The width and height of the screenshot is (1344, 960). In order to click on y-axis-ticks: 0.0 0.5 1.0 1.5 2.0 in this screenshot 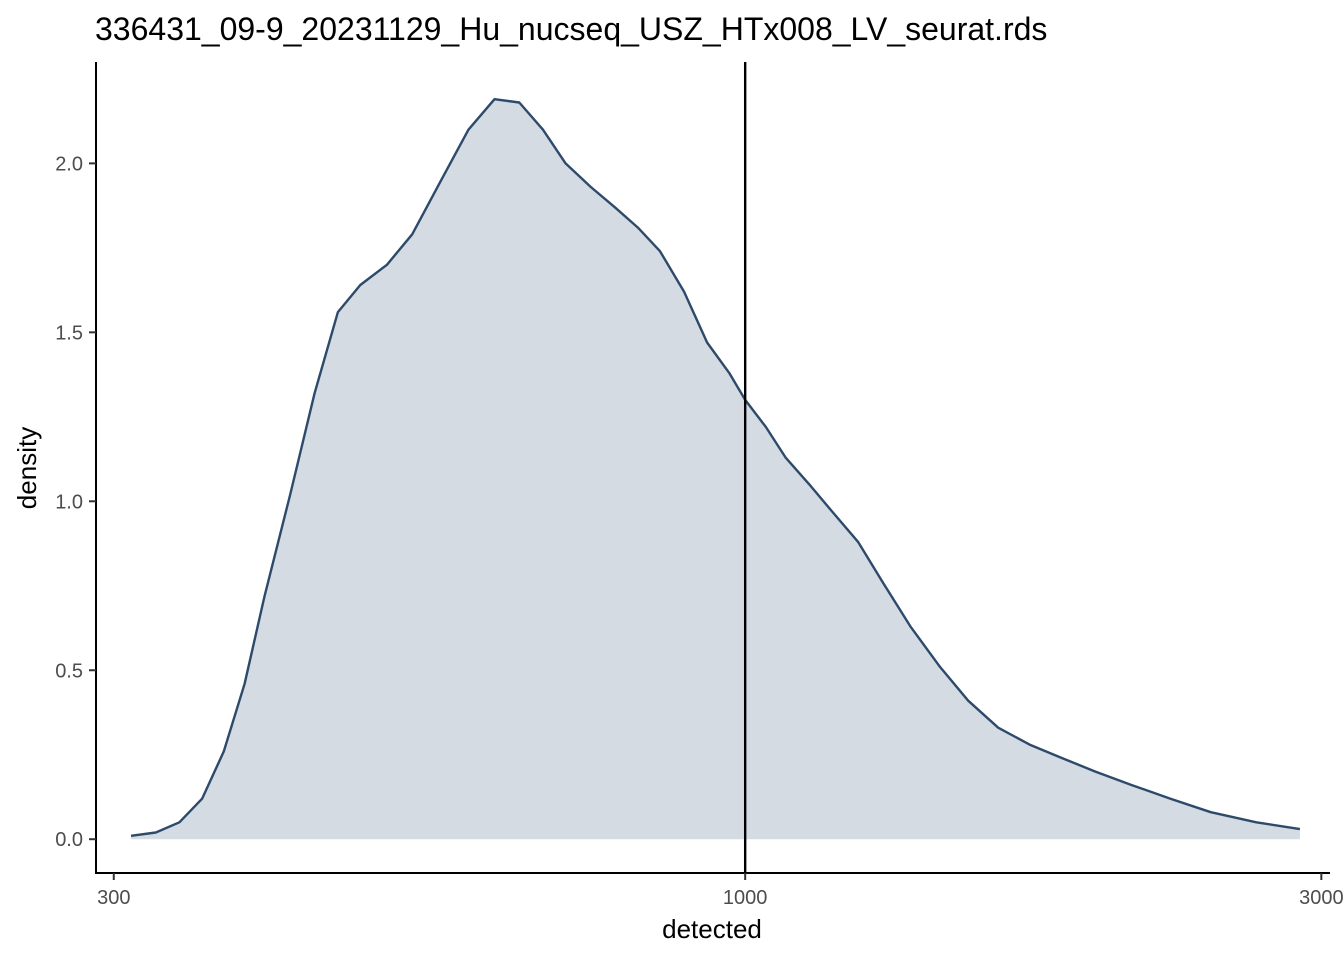, I will do `click(75, 502)`.